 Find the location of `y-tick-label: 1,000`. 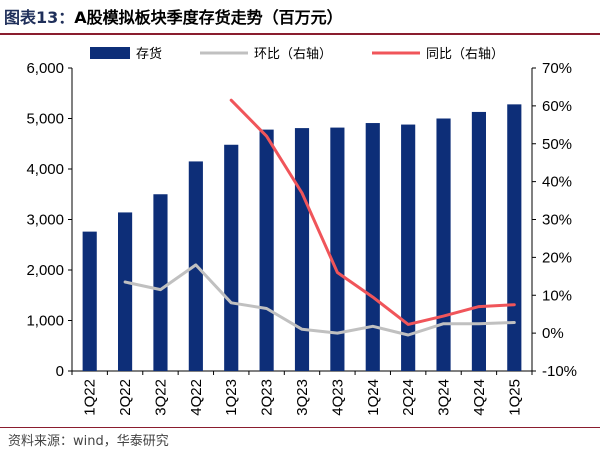

y-tick-label: 1,000 is located at coordinates (45, 321).